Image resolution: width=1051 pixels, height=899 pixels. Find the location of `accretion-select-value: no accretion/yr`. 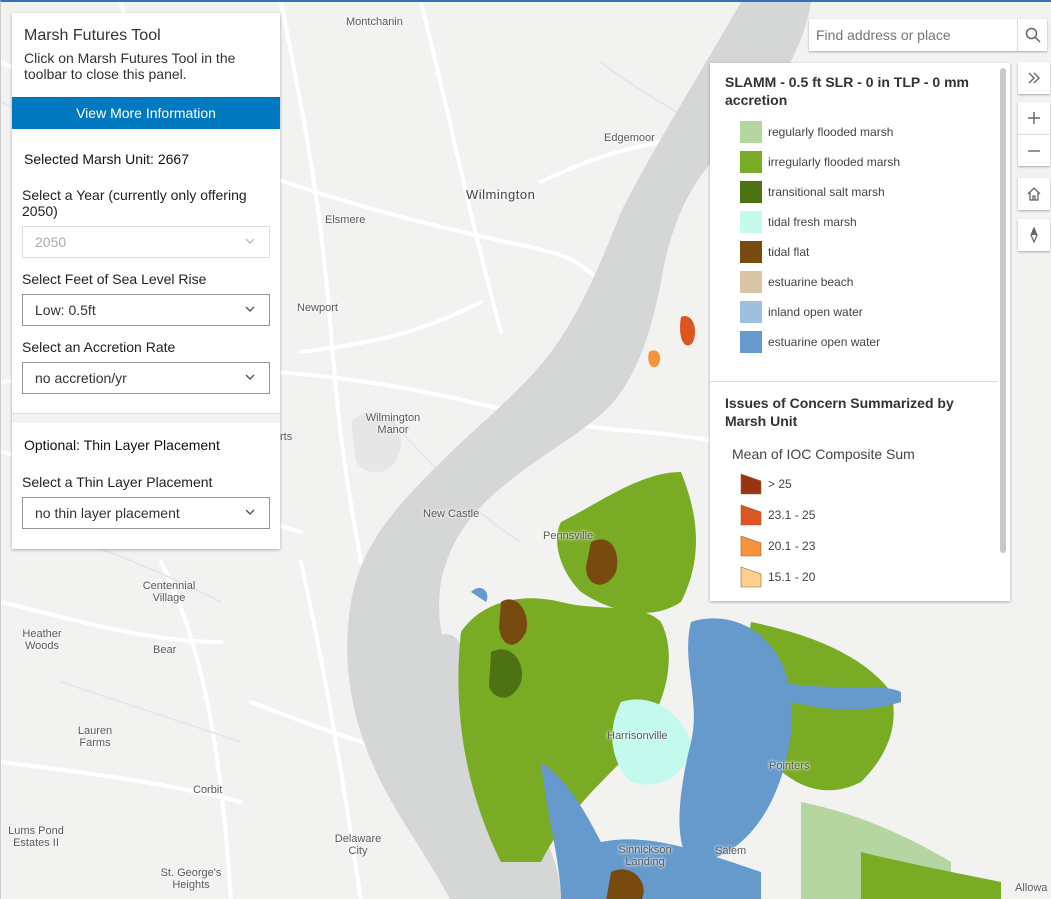

accretion-select-value: no accretion/yr is located at coordinates (81, 378).